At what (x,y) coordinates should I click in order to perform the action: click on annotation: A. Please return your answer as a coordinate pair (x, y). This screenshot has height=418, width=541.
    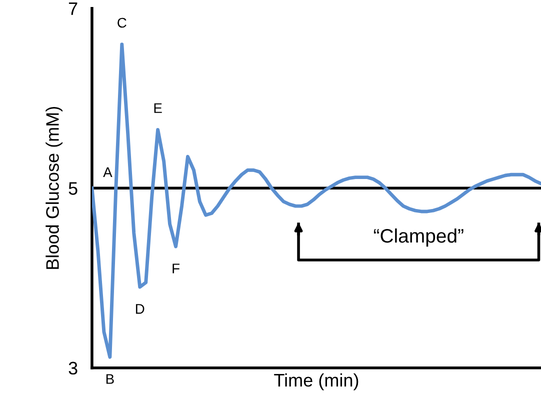
    Looking at the image, I should click on (107, 172).